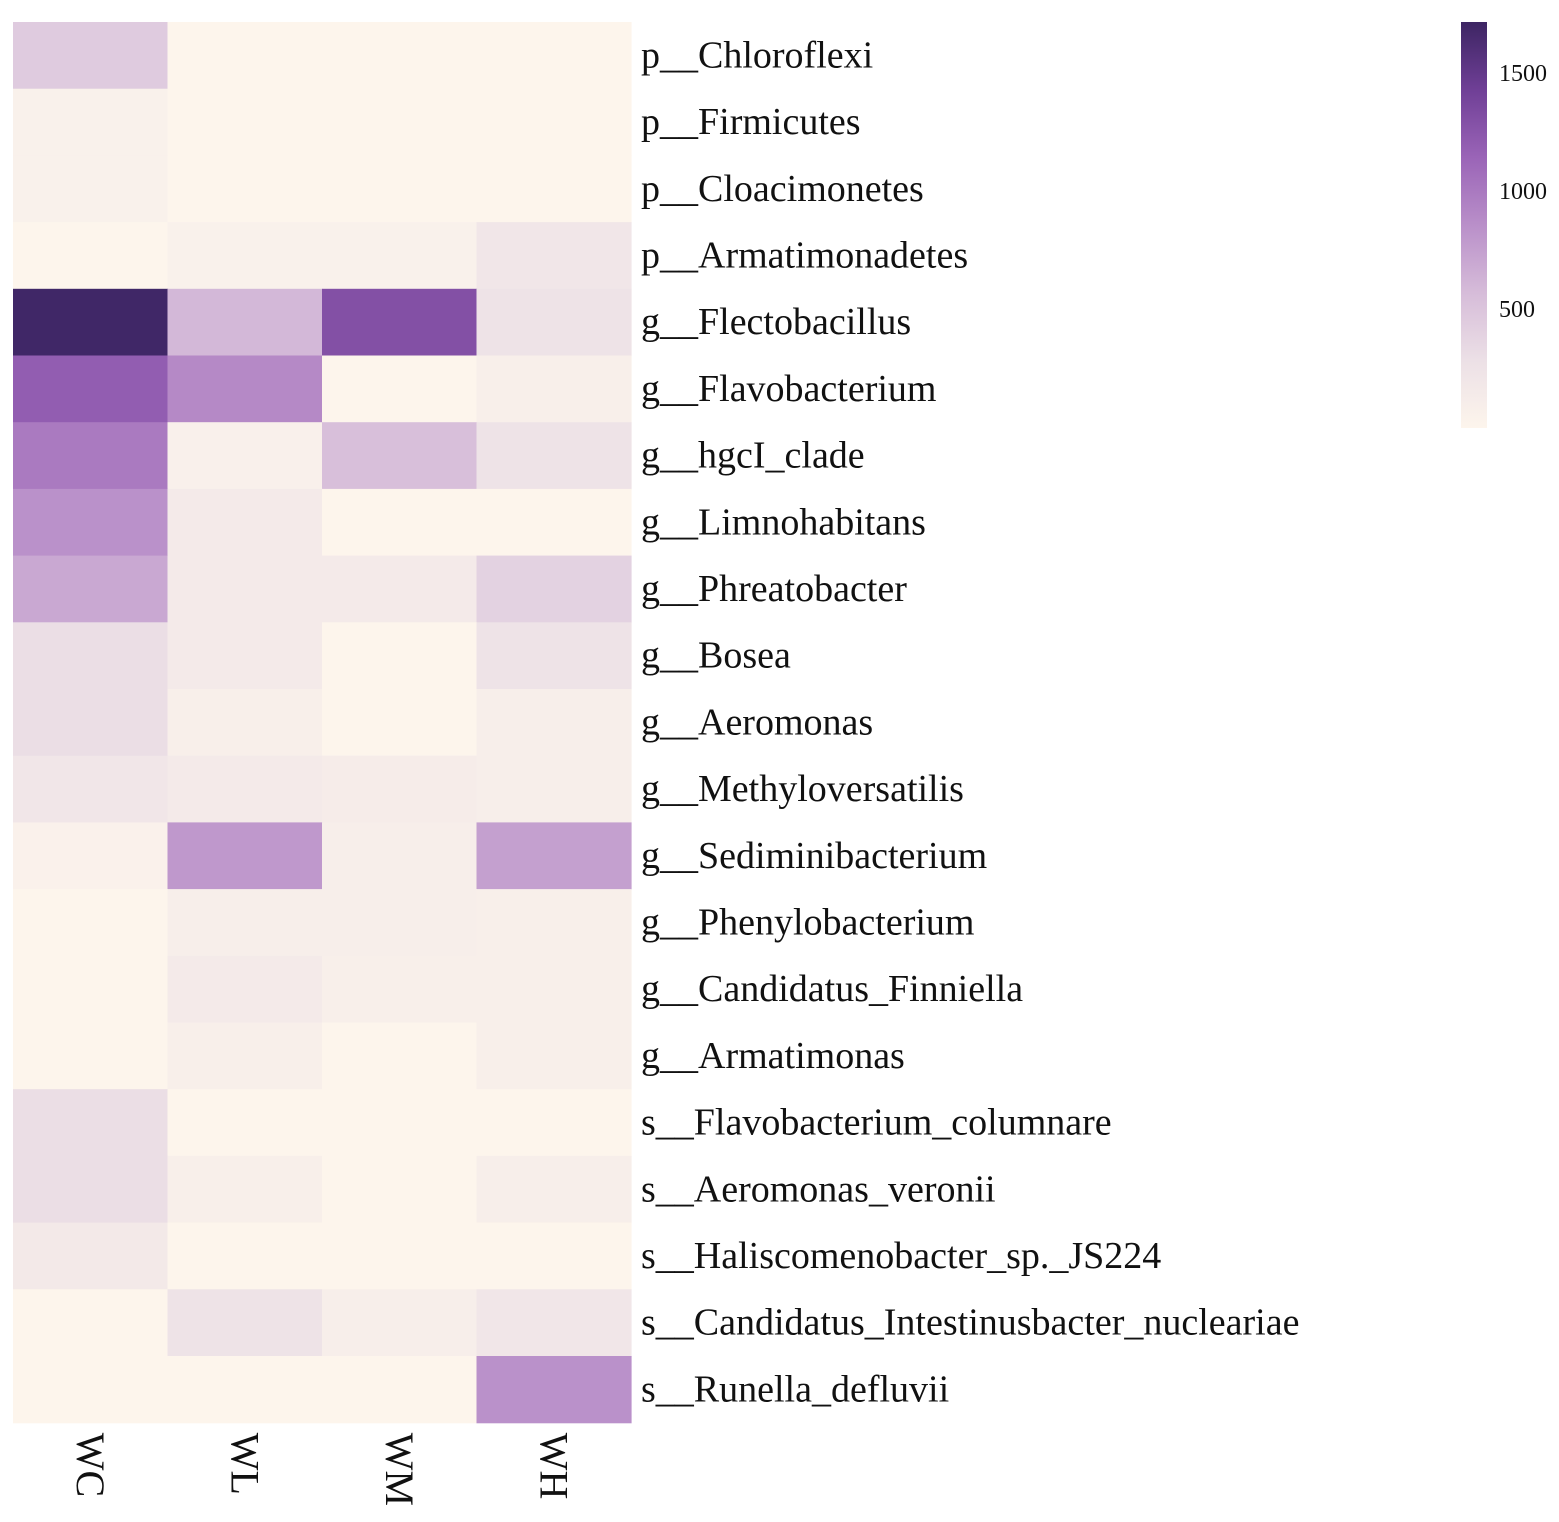 Image resolution: width=1559 pixels, height=1522 pixels. What do you see at coordinates (1517, 310) in the screenshot?
I see `colorbar-tick-label: 500` at bounding box center [1517, 310].